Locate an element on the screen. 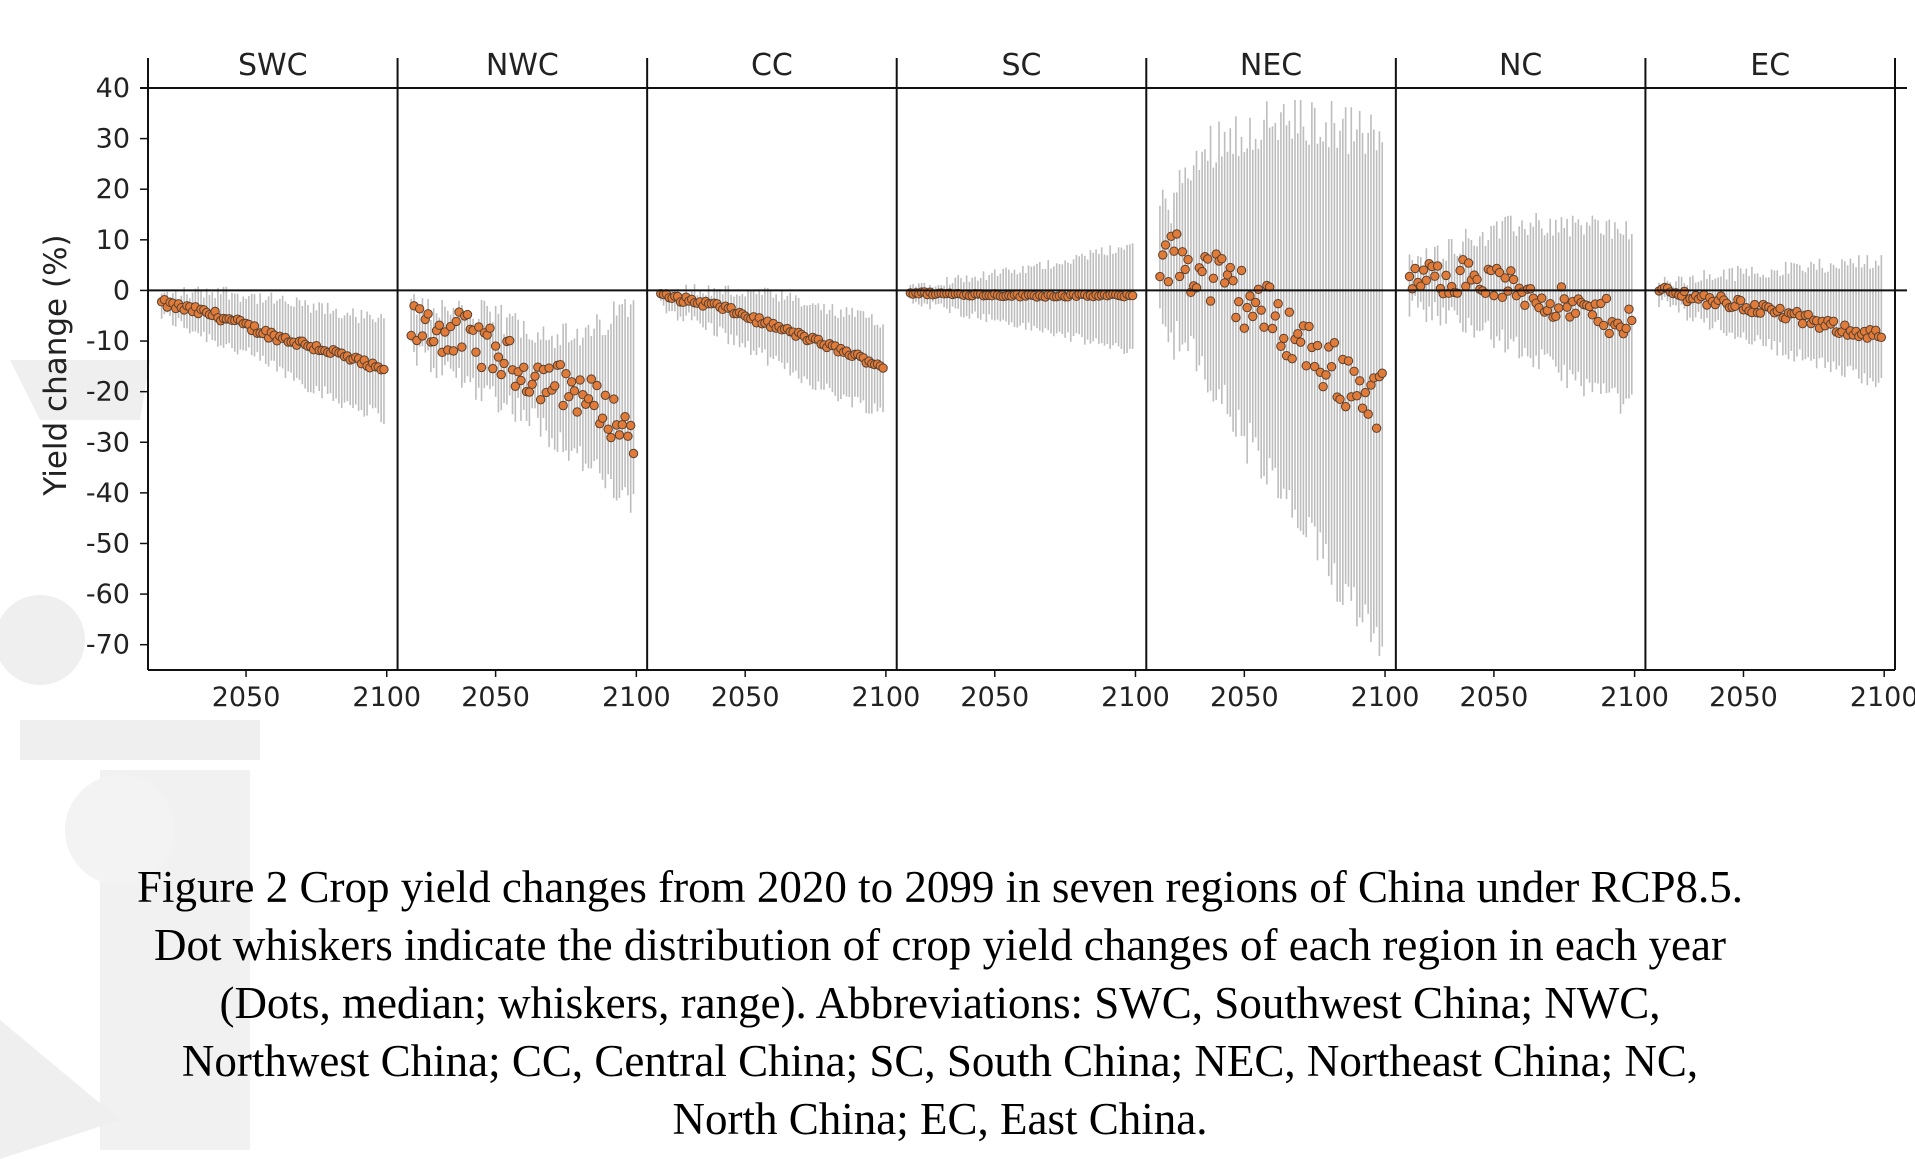  range-whiskers-nec is located at coordinates (1271, 378).